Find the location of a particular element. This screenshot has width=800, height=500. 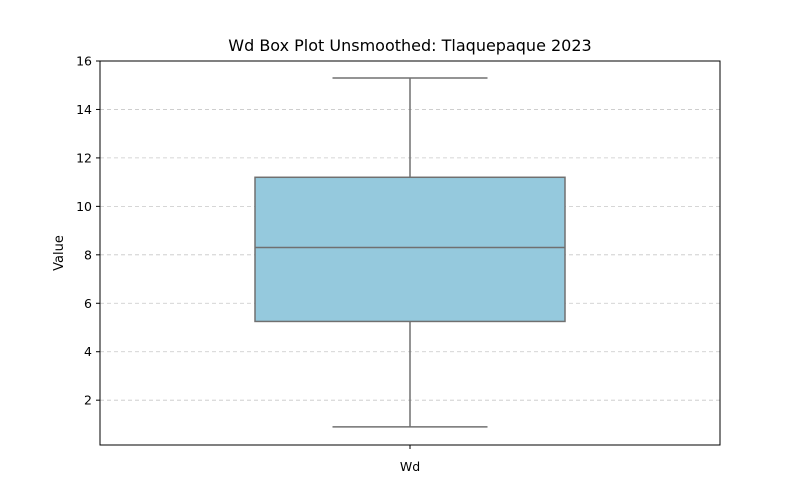

y-tick-label: 2 is located at coordinates (88, 400).